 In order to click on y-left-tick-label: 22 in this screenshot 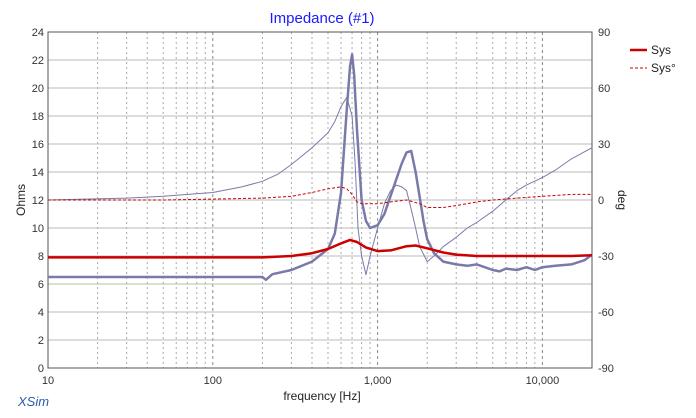, I will do `click(38, 61)`.